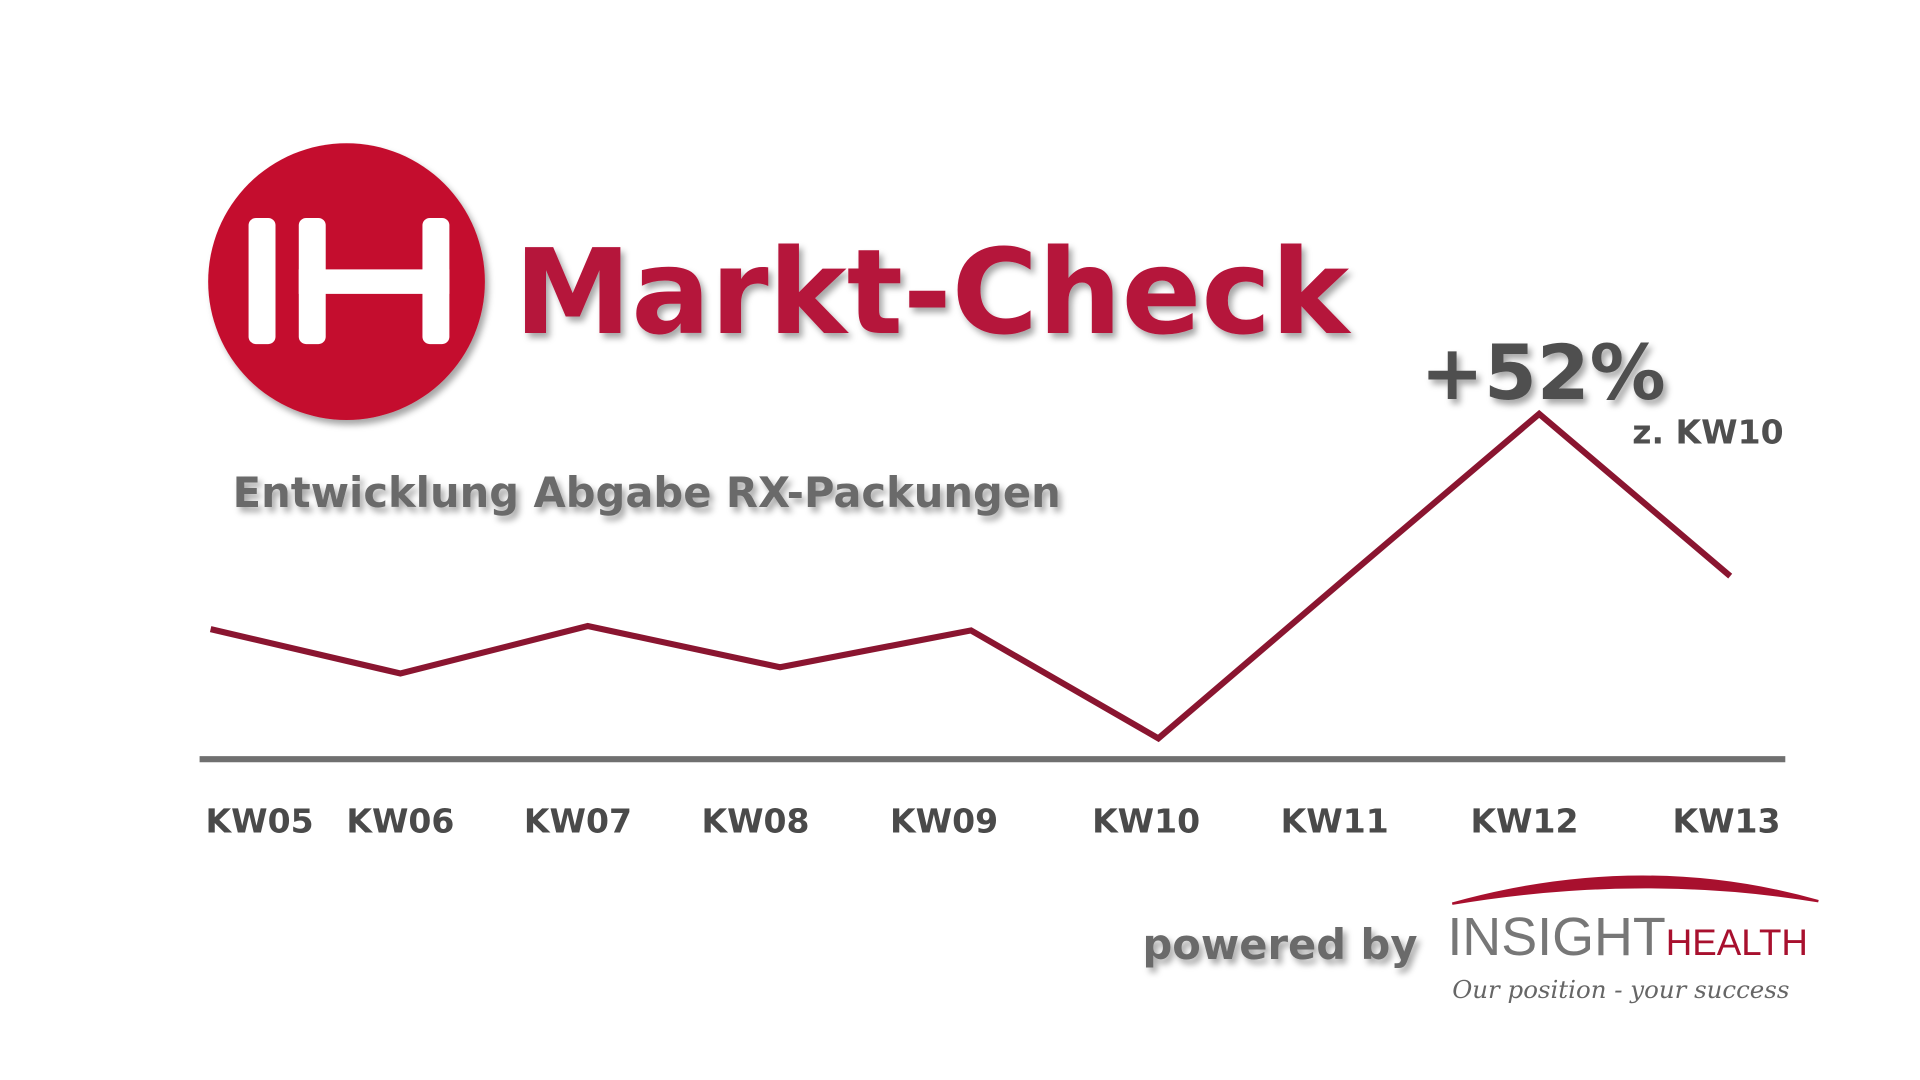  What do you see at coordinates (1279, 944) in the screenshot?
I see `powered-by-text: powered by` at bounding box center [1279, 944].